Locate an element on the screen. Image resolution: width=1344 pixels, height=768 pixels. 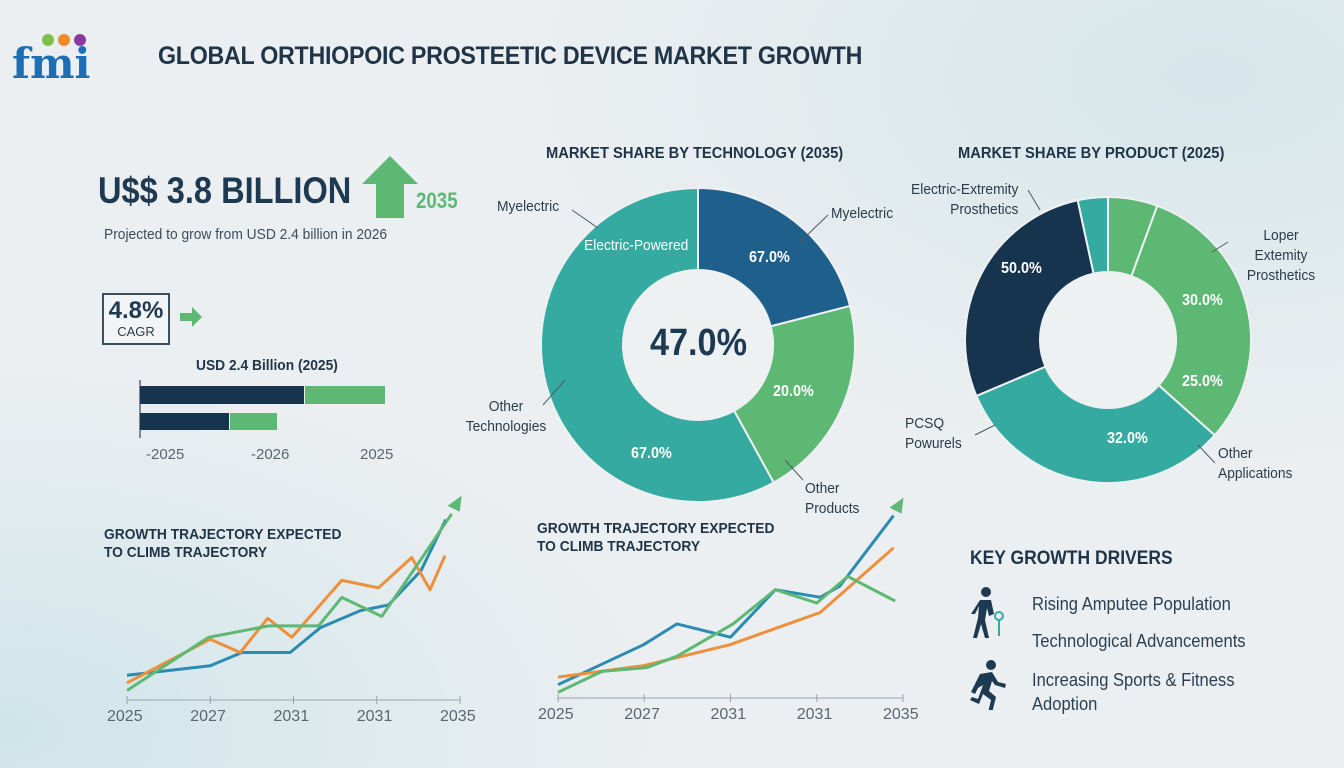
line1-series-blue is located at coordinates (287, 597).